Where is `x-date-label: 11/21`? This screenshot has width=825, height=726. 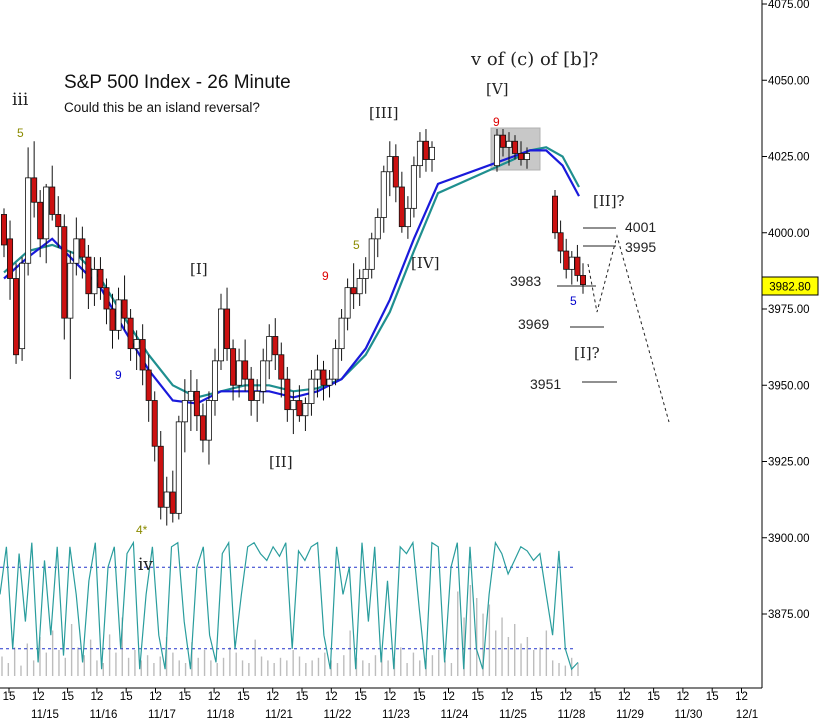 x-date-label: 11/21 is located at coordinates (279, 715).